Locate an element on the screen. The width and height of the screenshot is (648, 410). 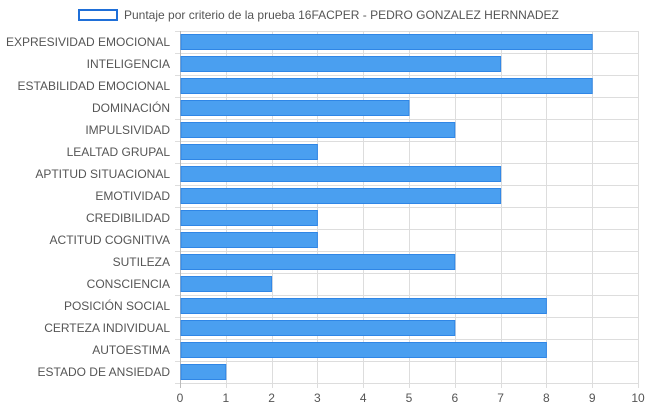
x-tick-label: 8 is located at coordinates (546, 398).